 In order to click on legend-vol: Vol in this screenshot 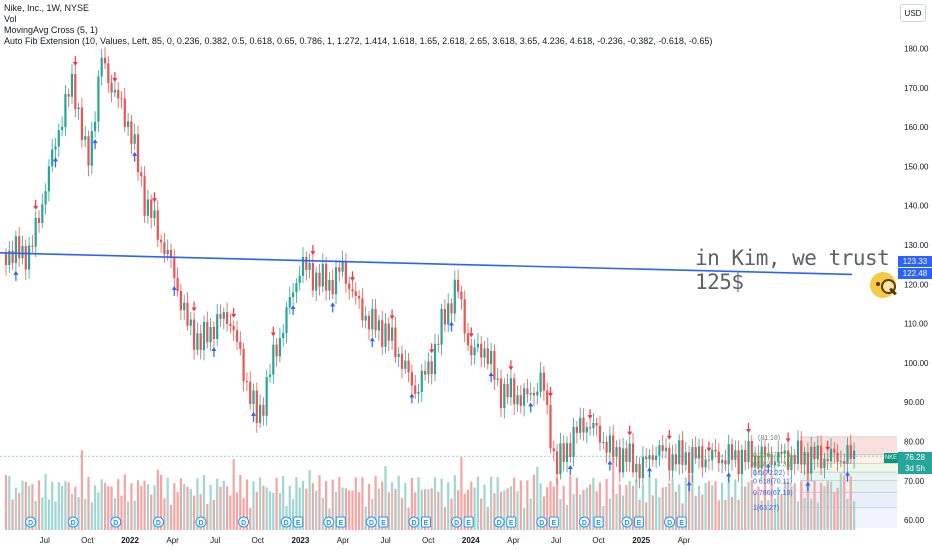, I will do `click(10, 19)`.